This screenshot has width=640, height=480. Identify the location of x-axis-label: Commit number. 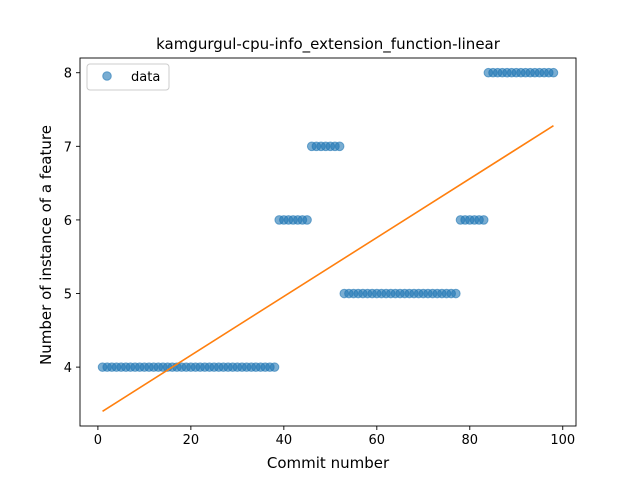
(328, 463).